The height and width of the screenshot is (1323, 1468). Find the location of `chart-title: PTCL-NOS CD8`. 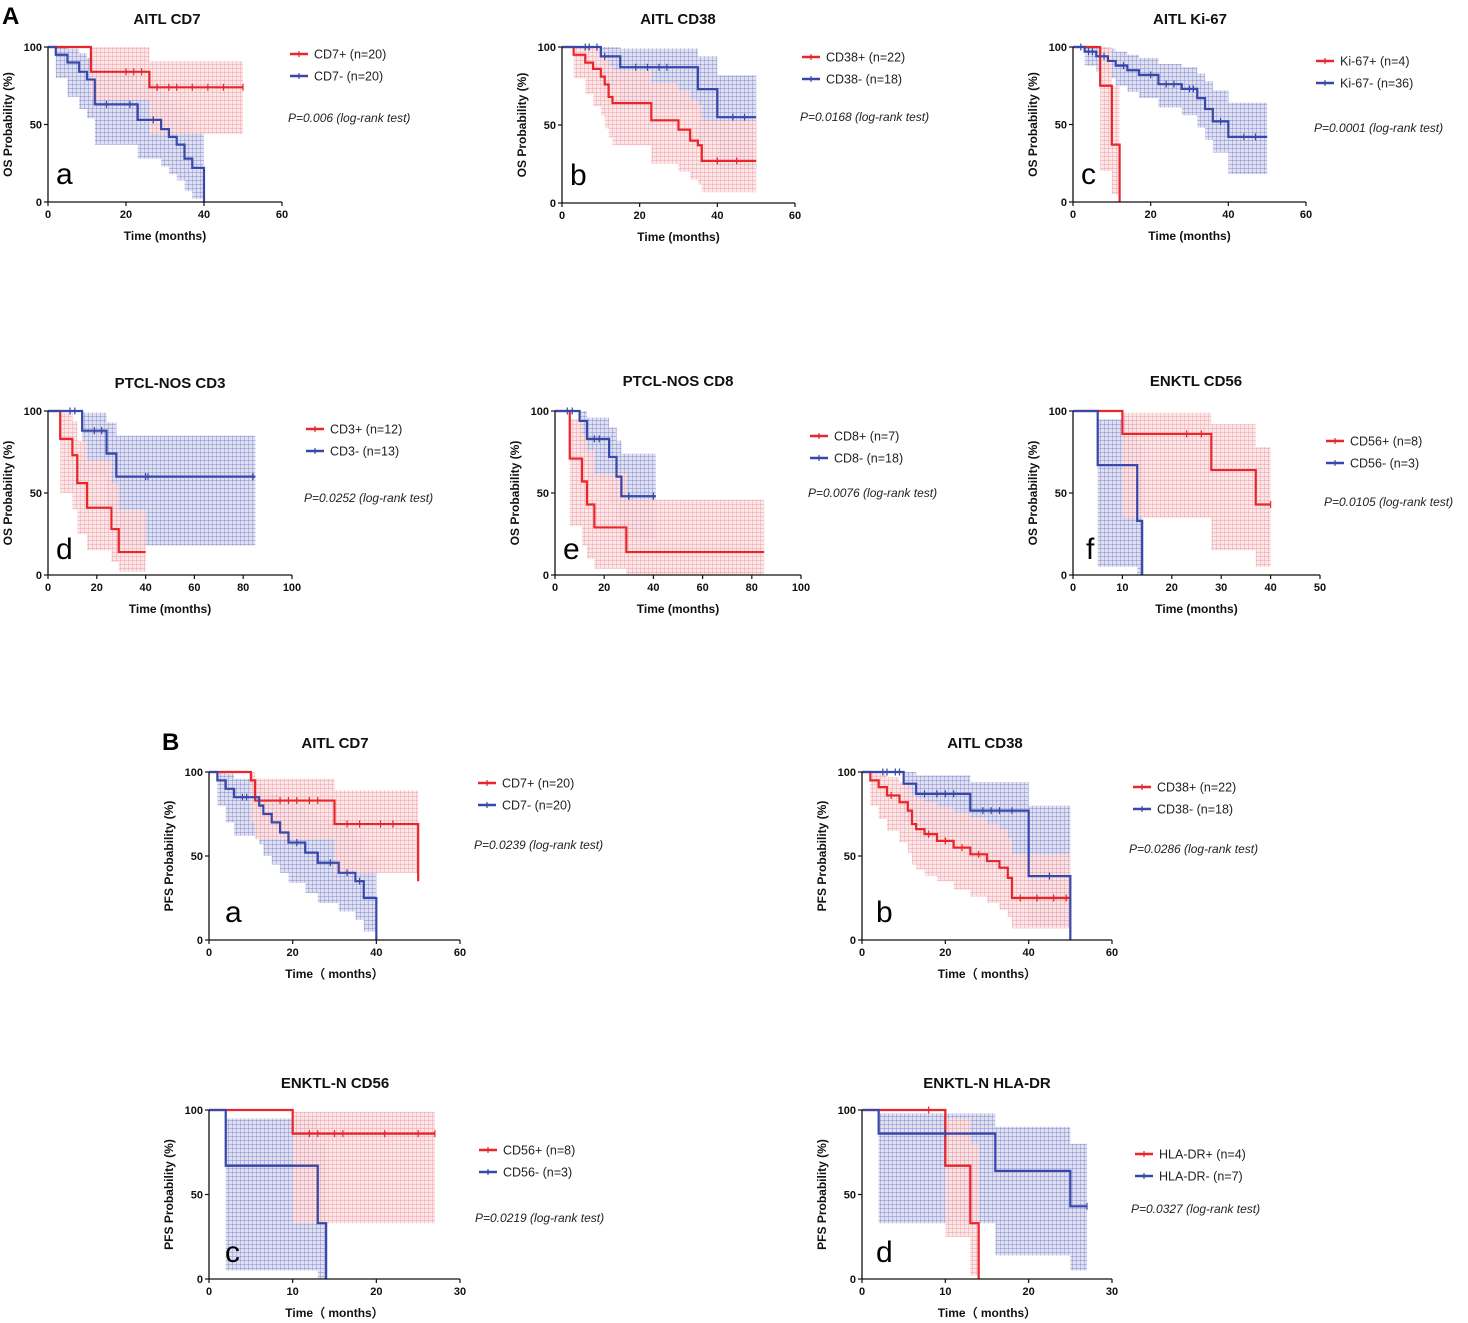

chart-title: PTCL-NOS CD8 is located at coordinates (678, 381).